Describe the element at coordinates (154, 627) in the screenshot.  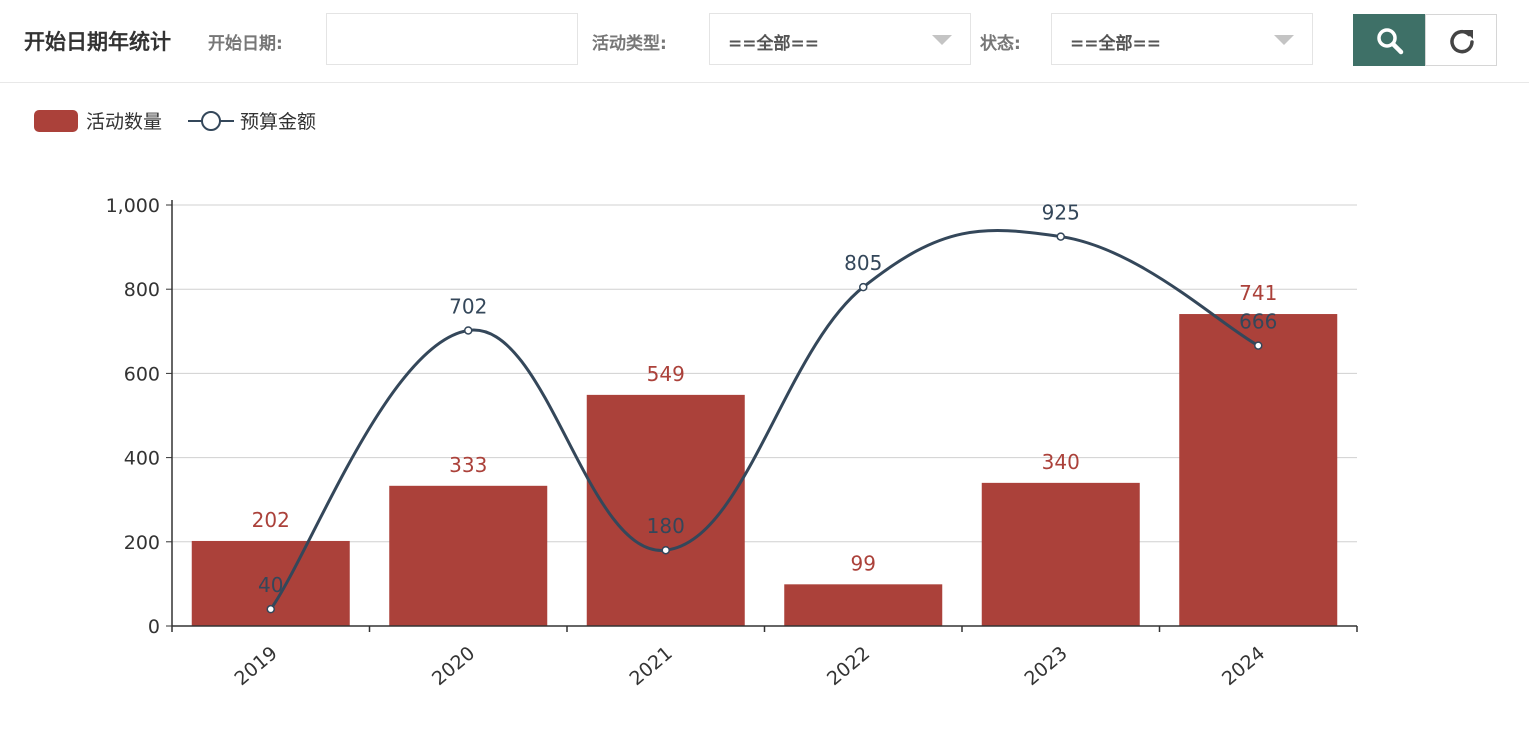
I see `y-tick-label: 0` at that location.